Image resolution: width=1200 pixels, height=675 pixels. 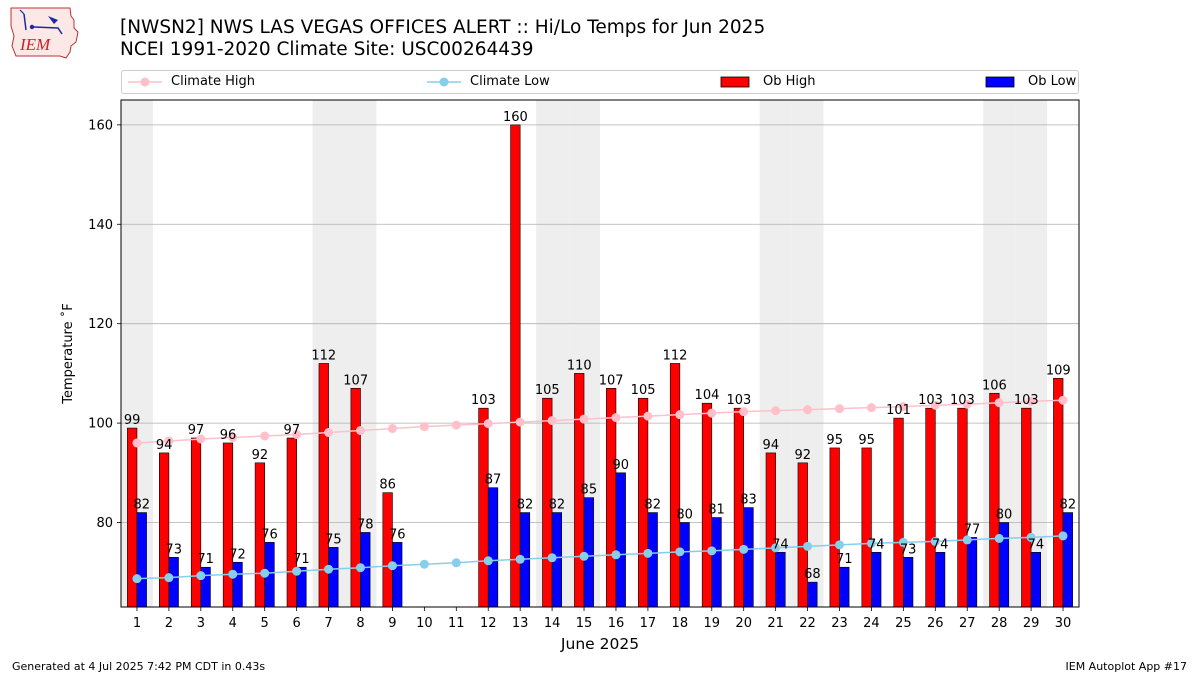 I want to click on ob-high-value-label: 112, so click(x=675, y=355).